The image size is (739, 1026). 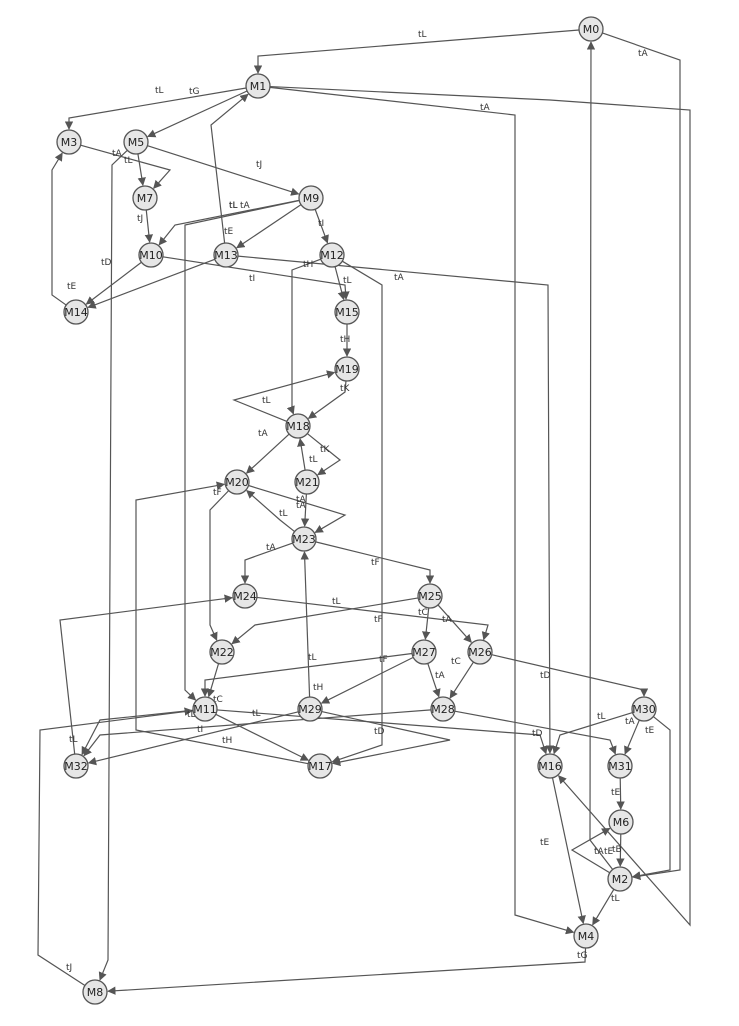 I want to click on state-node-m20: M20, so click(x=237, y=482).